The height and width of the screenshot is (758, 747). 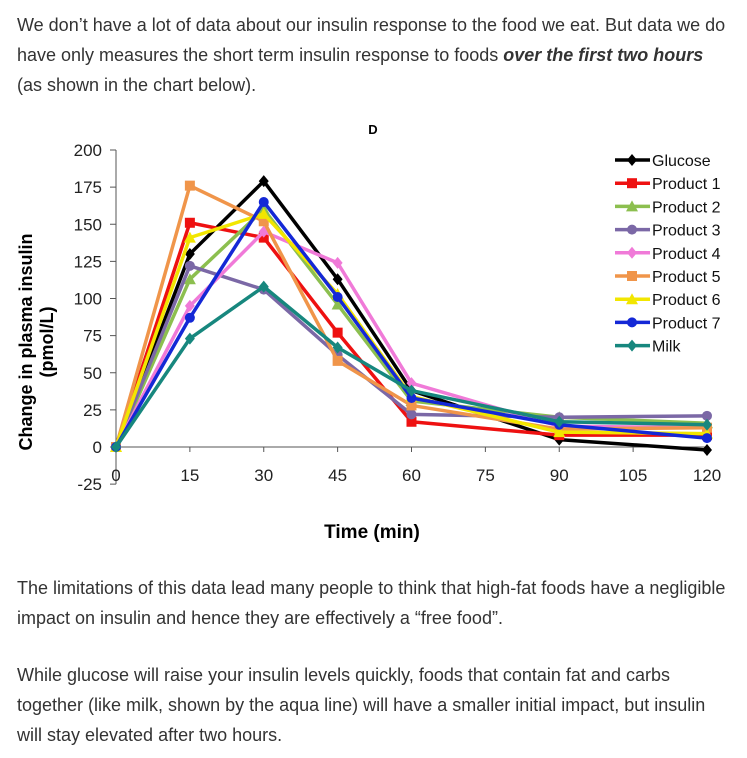 I want to click on legend-label: Glucose, so click(x=681, y=161).